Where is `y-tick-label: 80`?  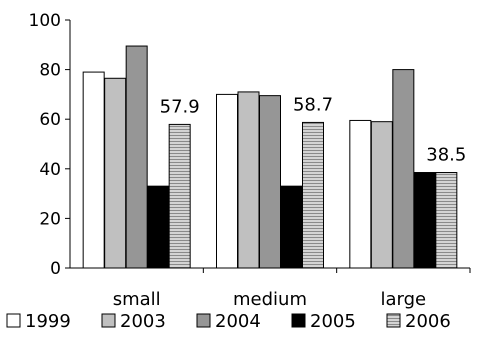 y-tick-label: 80 is located at coordinates (50, 71).